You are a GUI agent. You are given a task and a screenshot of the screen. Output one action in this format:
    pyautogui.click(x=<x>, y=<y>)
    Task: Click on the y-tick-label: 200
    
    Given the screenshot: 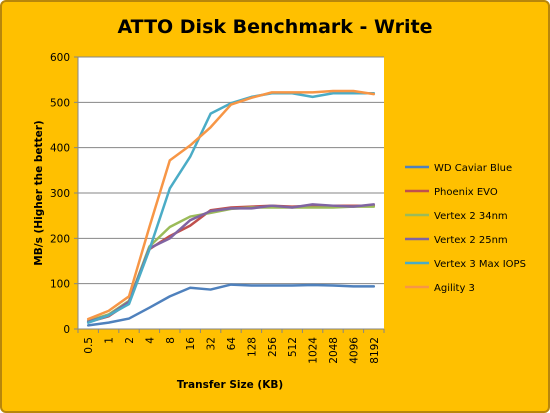 What is the action you would take?
    pyautogui.click(x=60, y=239)
    